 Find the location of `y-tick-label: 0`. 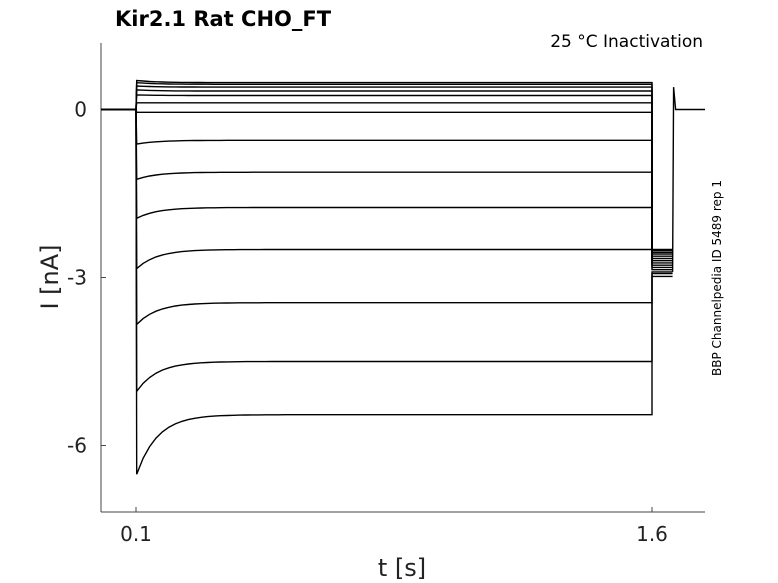

y-tick-label: 0 is located at coordinates (80, 110).